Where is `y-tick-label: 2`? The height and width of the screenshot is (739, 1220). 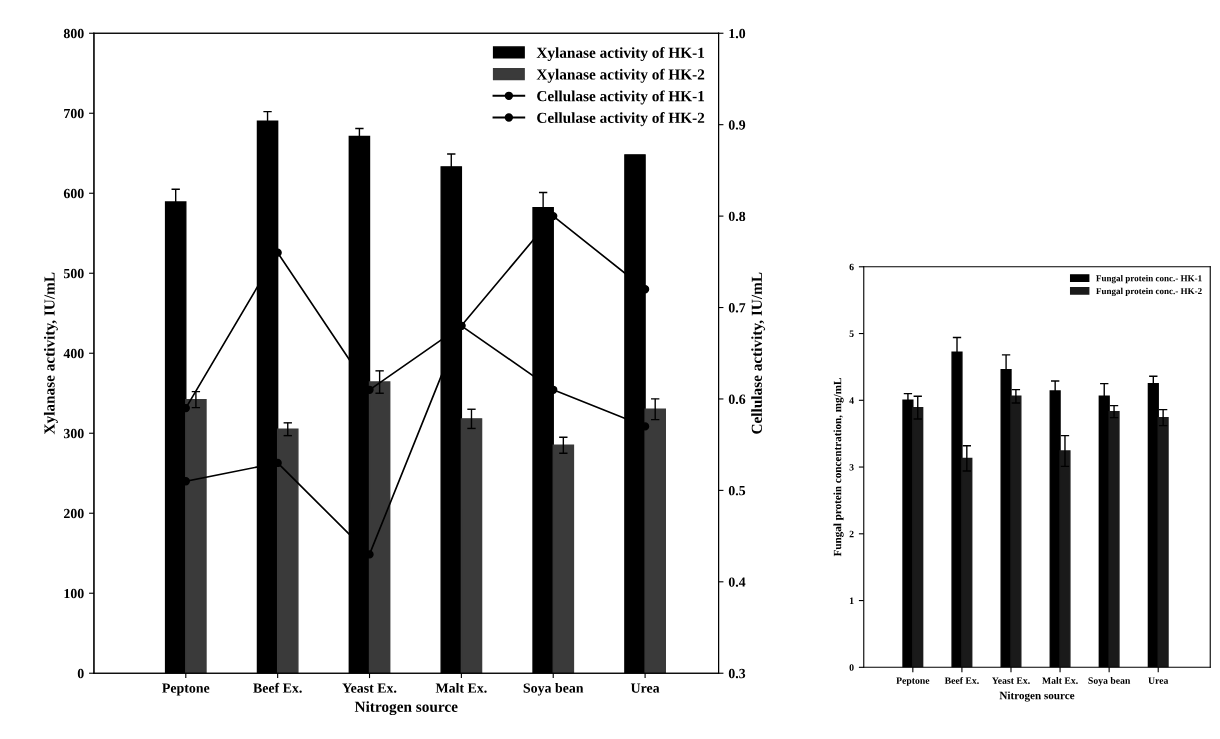 y-tick-label: 2 is located at coordinates (851, 534).